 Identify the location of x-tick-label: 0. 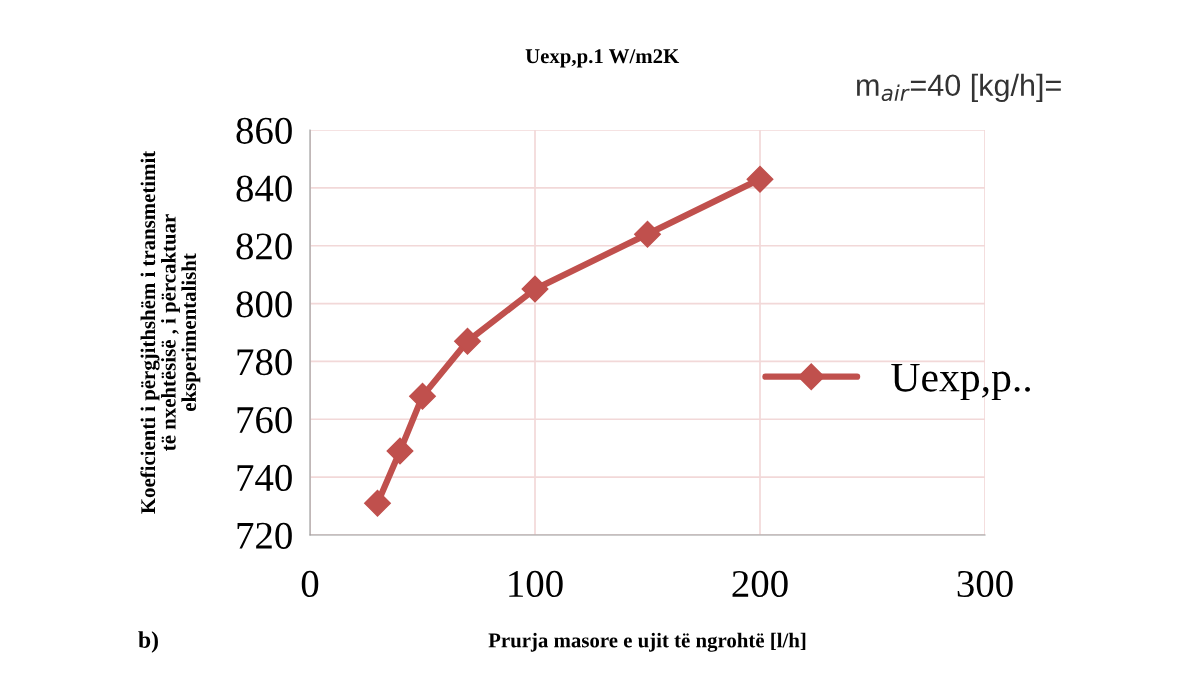
(310, 584).